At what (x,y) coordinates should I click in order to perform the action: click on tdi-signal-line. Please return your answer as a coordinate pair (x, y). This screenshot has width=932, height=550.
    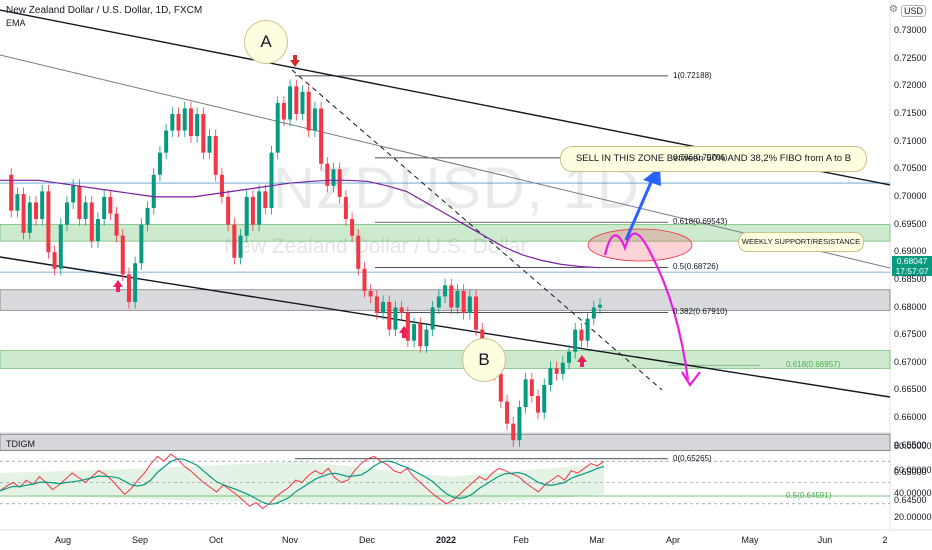
    Looking at the image, I should click on (302, 481).